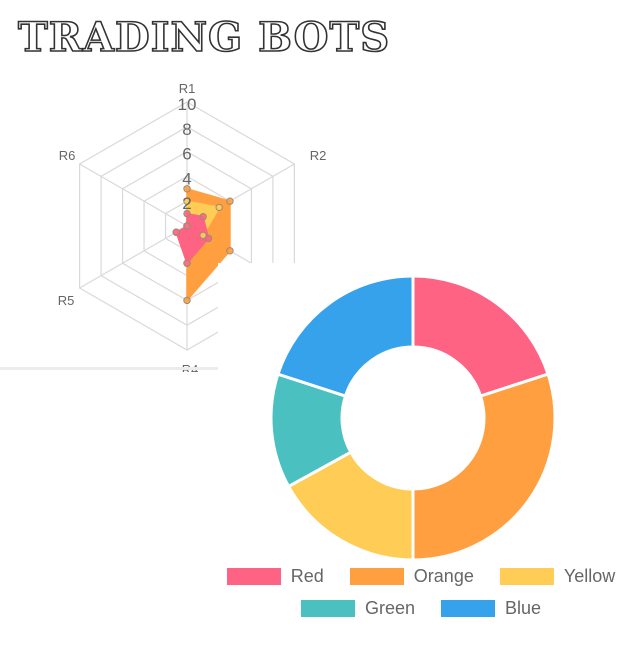 This screenshot has width=624, height=658. I want to click on legend-item-red: Red, so click(275, 576).